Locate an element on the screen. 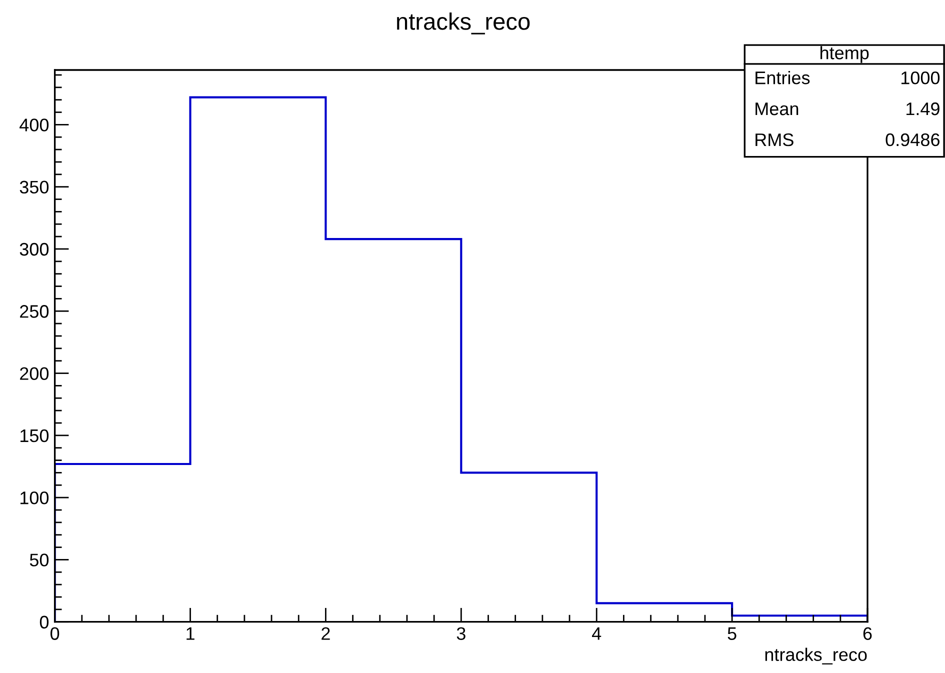  y-tick-label: 50 is located at coordinates (39, 560).